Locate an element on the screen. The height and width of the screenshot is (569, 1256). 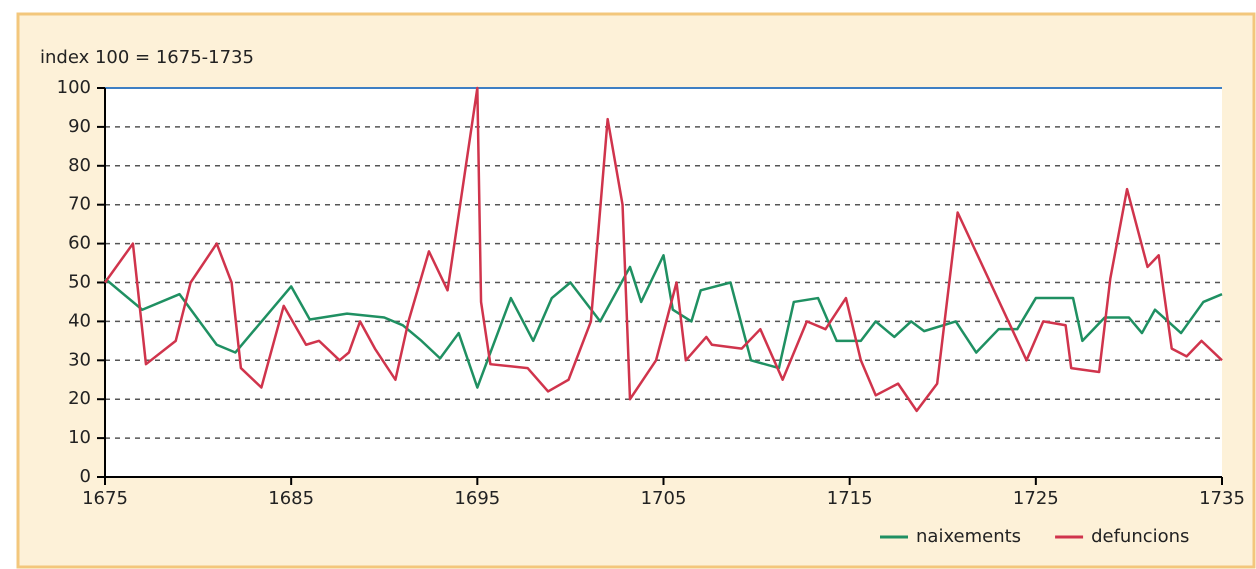
y-tick-label: 20 is located at coordinates (79, 398).